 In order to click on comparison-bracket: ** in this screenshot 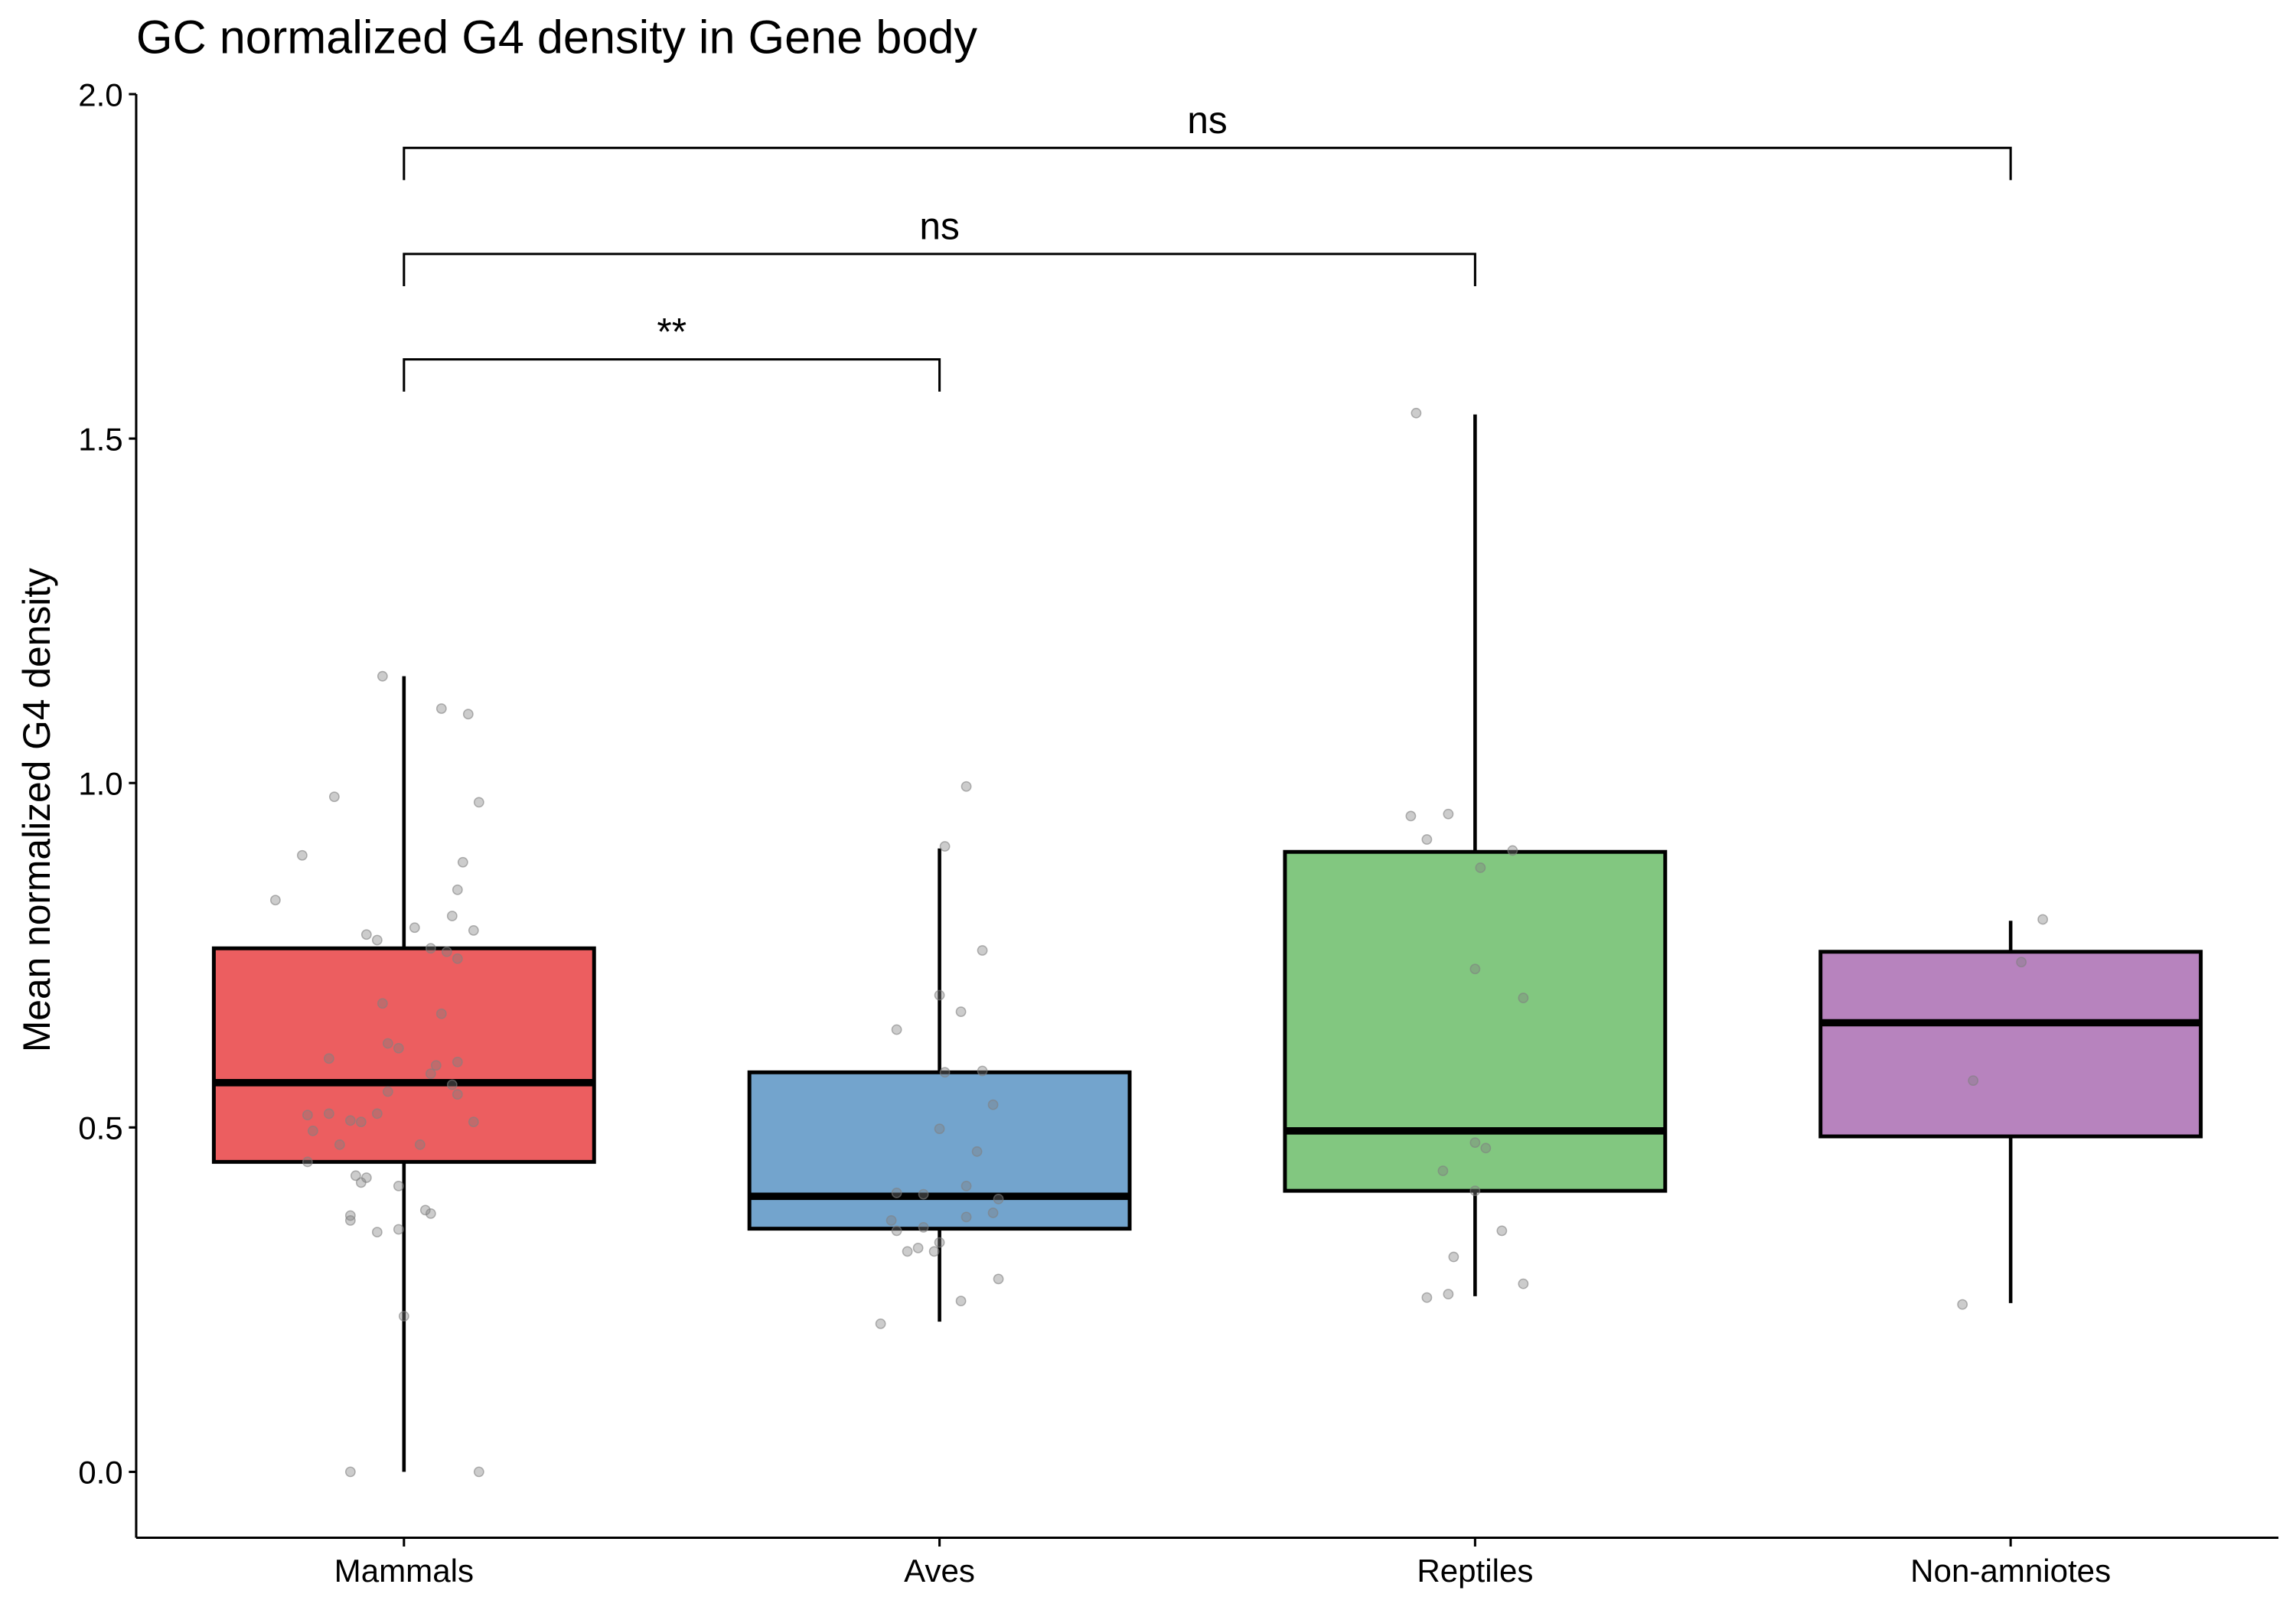, I will do `click(672, 351)`.